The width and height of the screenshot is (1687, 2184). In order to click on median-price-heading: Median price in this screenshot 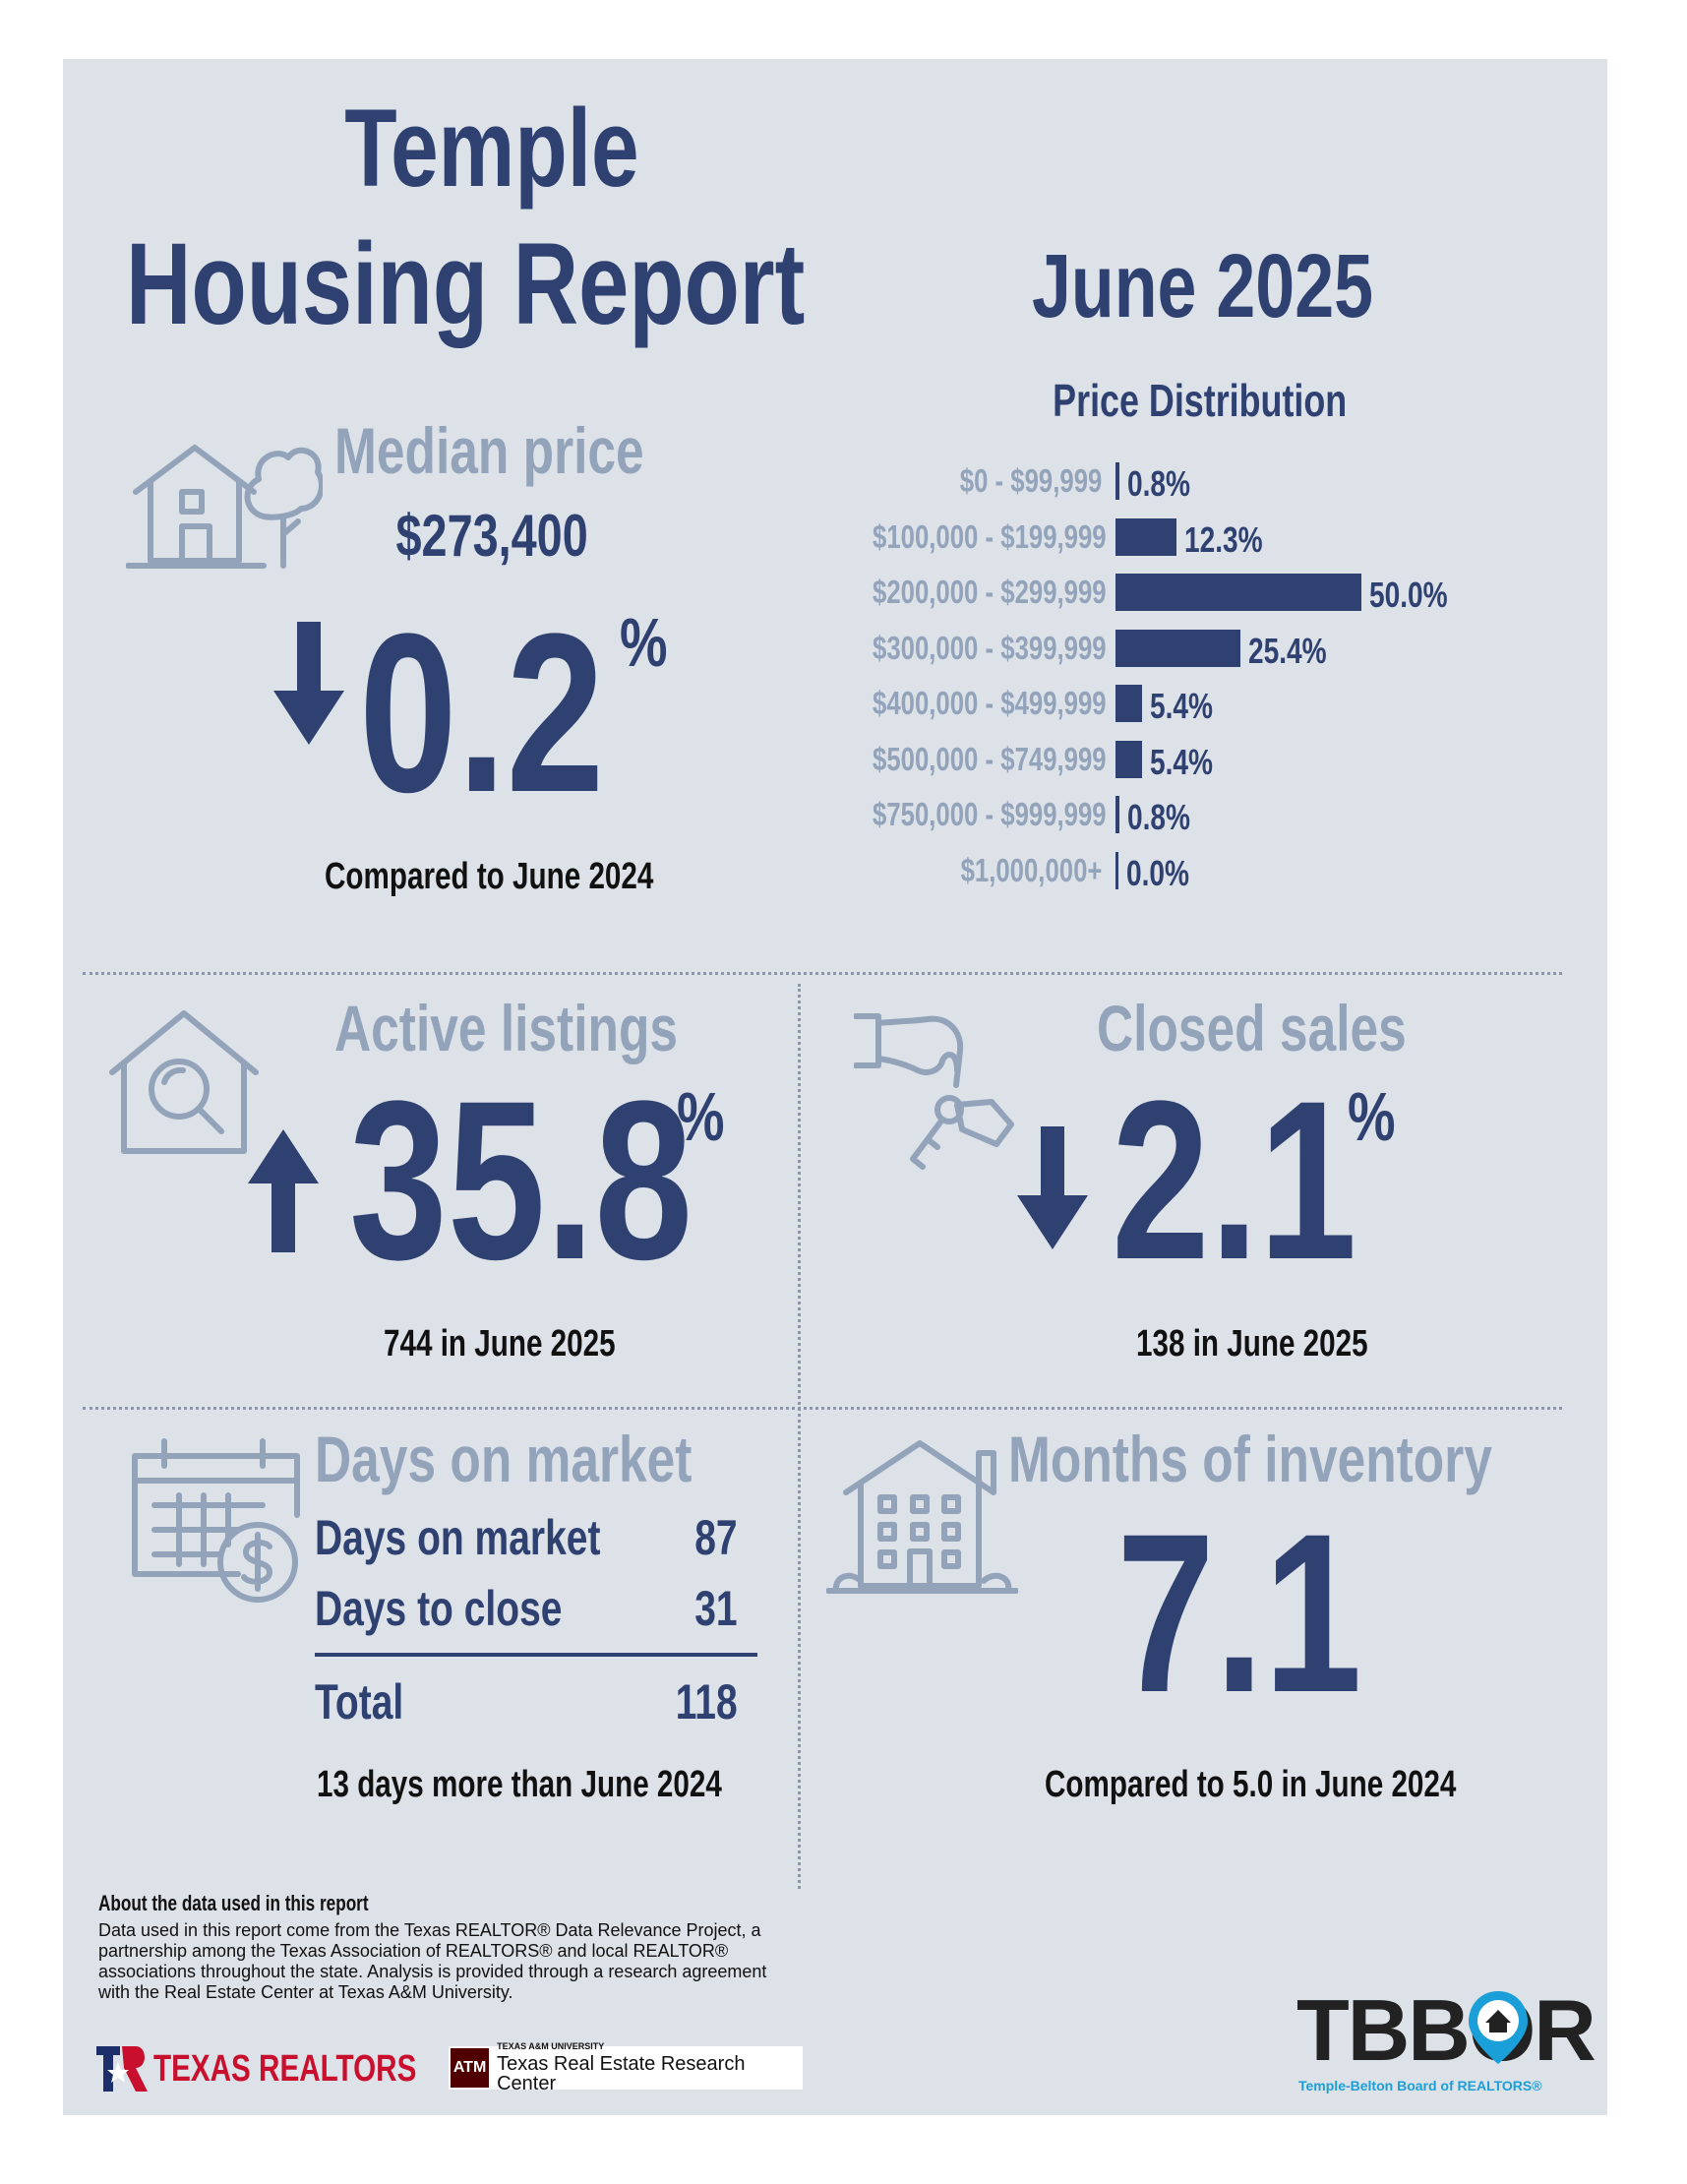, I will do `click(489, 450)`.